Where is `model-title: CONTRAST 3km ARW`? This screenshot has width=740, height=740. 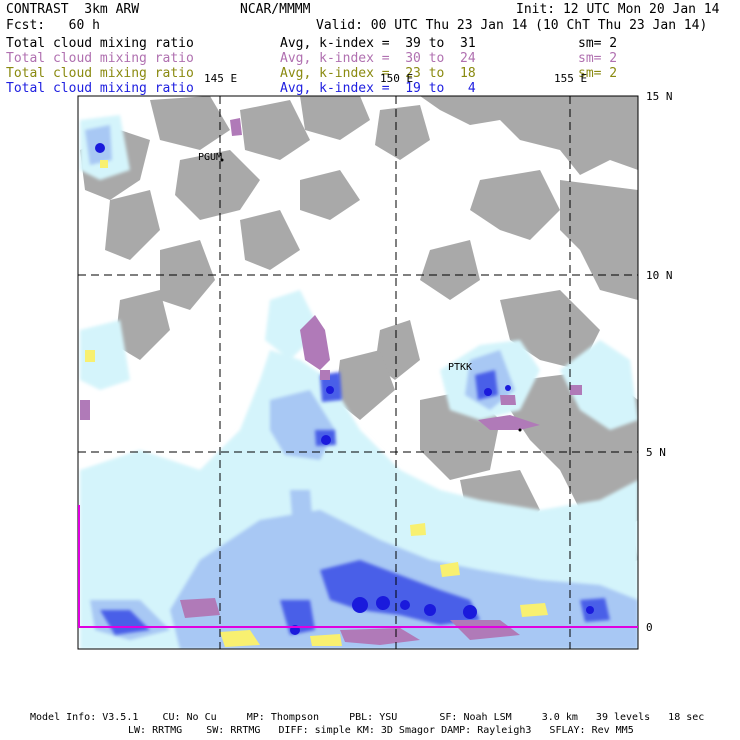 model-title: CONTRAST 3km ARW is located at coordinates (73, 9).